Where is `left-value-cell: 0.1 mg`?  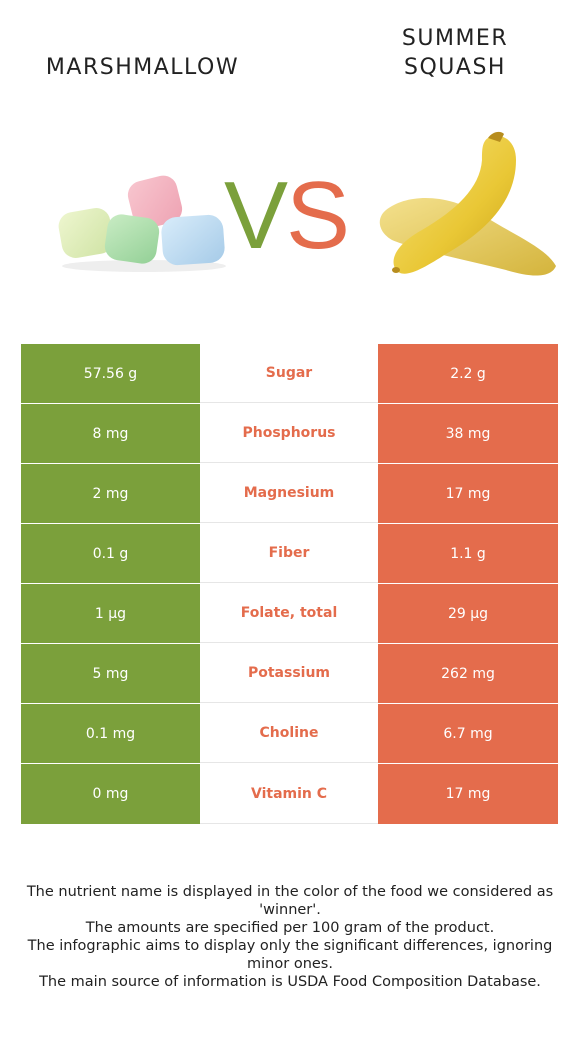 left-value-cell: 0.1 mg is located at coordinates (110, 733).